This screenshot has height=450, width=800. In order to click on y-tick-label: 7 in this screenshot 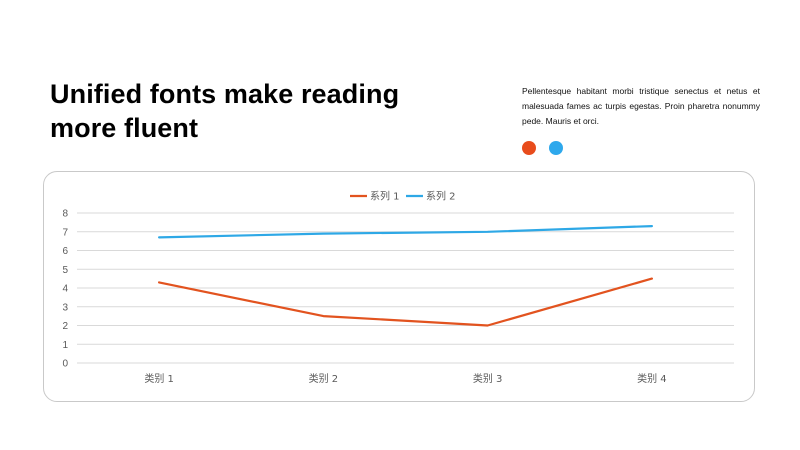, I will do `click(65, 232)`.